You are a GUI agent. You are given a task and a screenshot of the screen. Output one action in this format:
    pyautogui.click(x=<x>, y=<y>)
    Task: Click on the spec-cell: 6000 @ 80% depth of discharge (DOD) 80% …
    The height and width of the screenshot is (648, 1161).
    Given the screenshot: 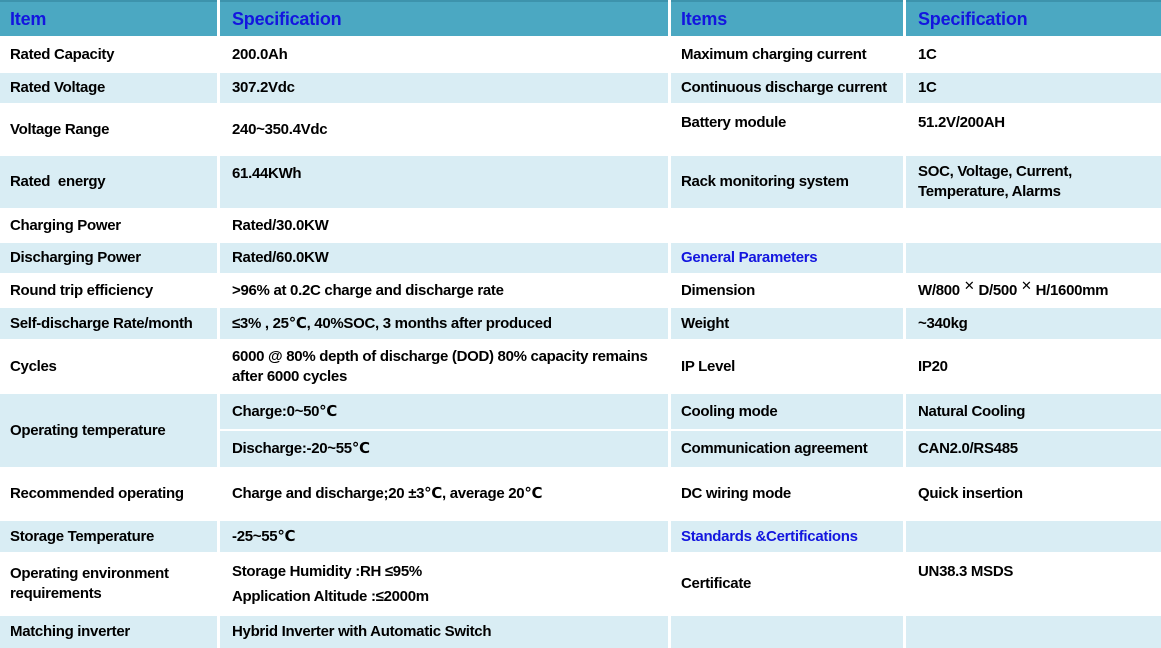 What is the action you would take?
    pyautogui.click(x=442, y=366)
    